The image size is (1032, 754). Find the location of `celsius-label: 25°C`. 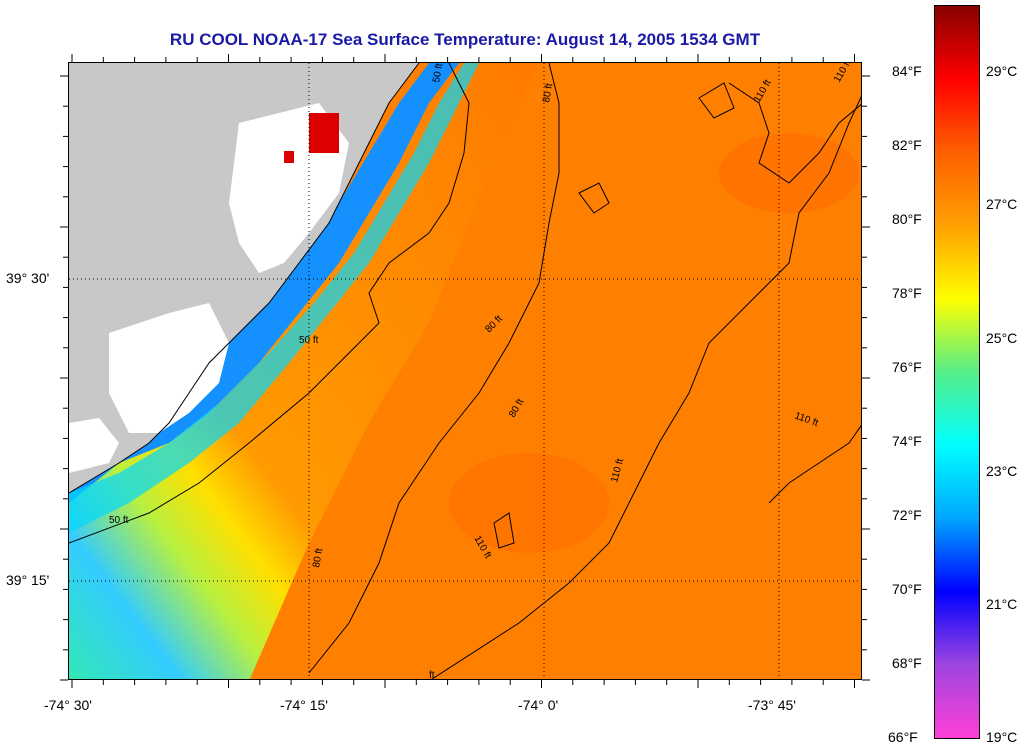

celsius-label: 25°C is located at coordinates (1002, 338).